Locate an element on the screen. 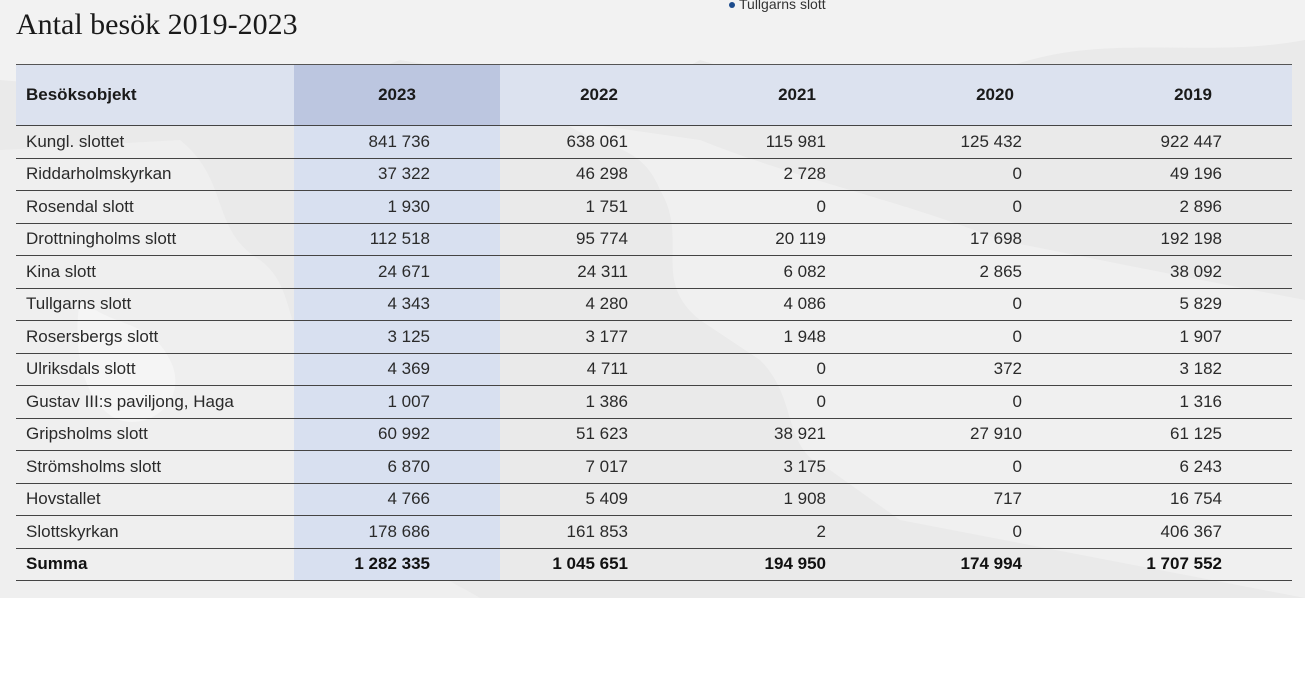 Image resolution: width=1305 pixels, height=685 pixels. visit-object-name: Ulriksdals slott is located at coordinates (155, 369).